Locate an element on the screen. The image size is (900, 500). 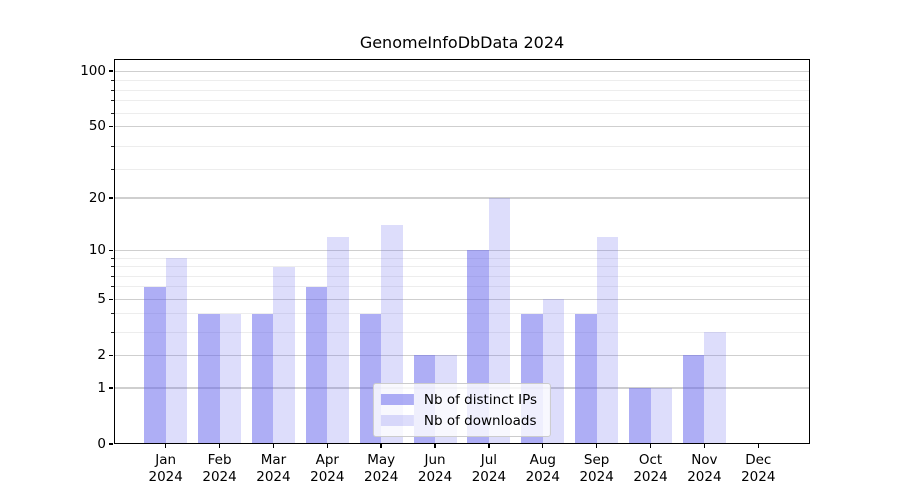
y-tick-label: 100 is located at coordinates (93, 71).